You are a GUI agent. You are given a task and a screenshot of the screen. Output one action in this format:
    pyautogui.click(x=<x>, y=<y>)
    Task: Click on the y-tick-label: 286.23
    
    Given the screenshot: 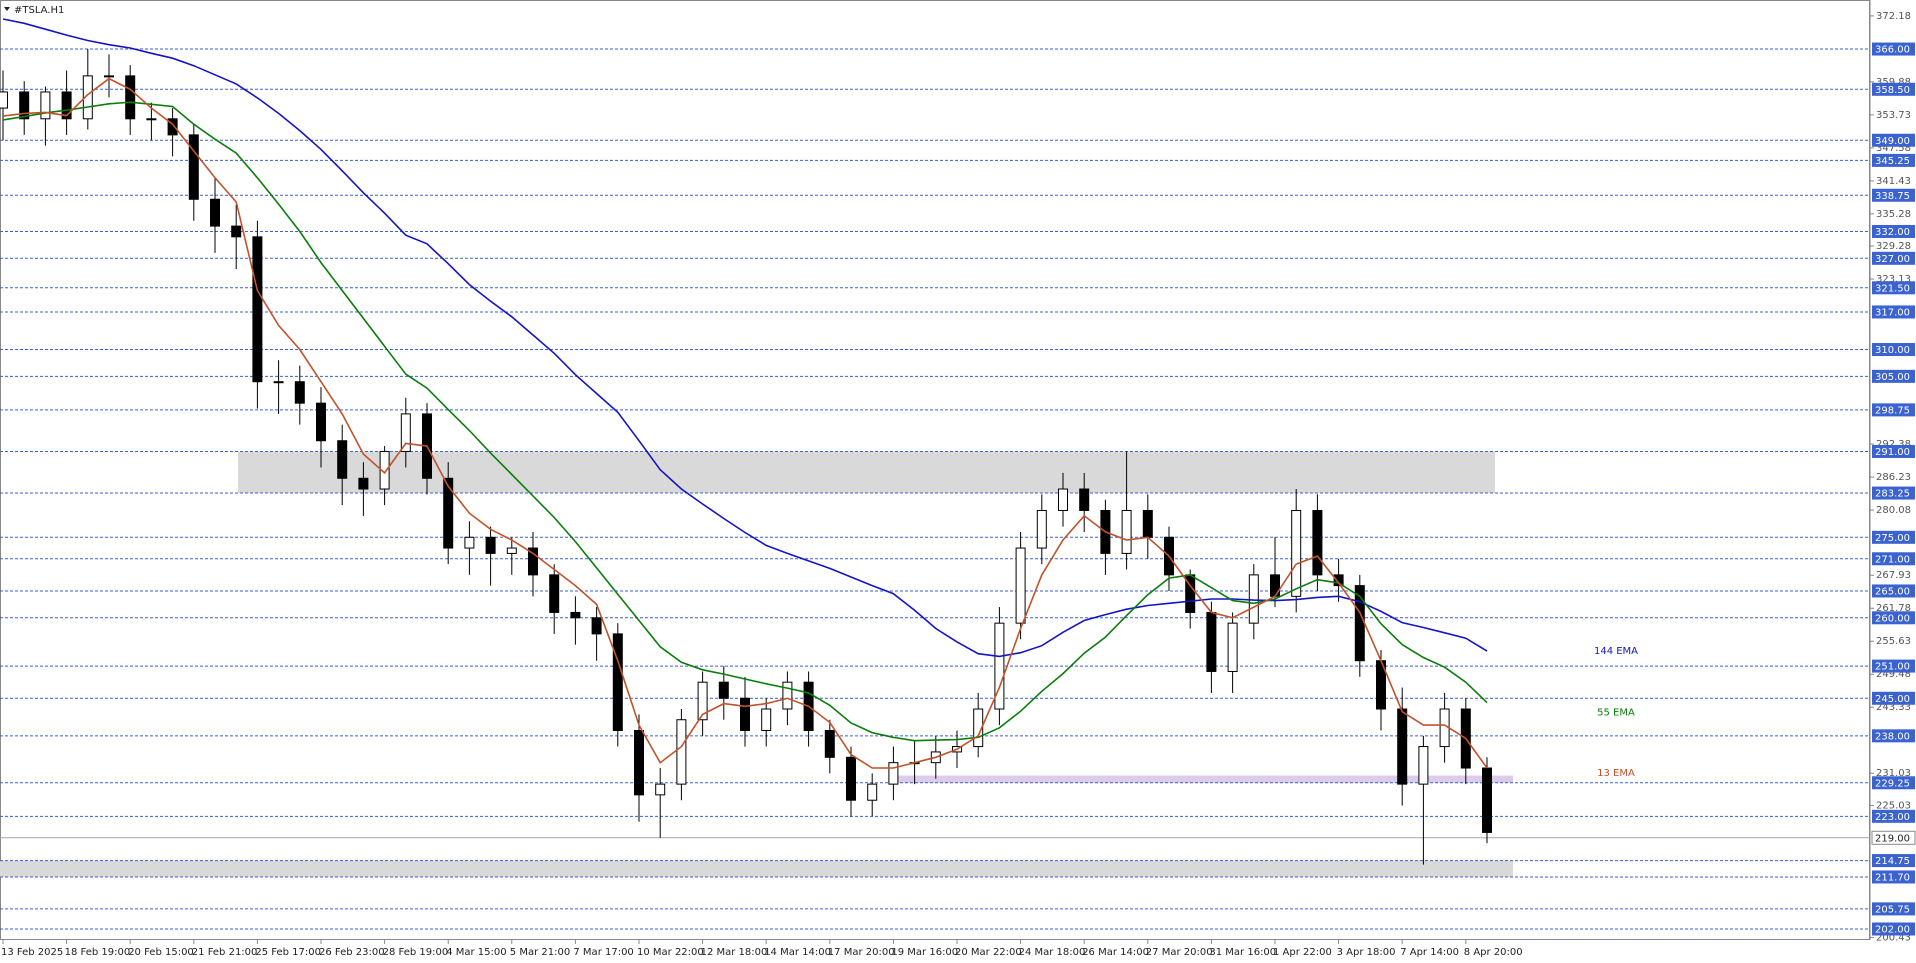 What is the action you would take?
    pyautogui.click(x=1893, y=477)
    